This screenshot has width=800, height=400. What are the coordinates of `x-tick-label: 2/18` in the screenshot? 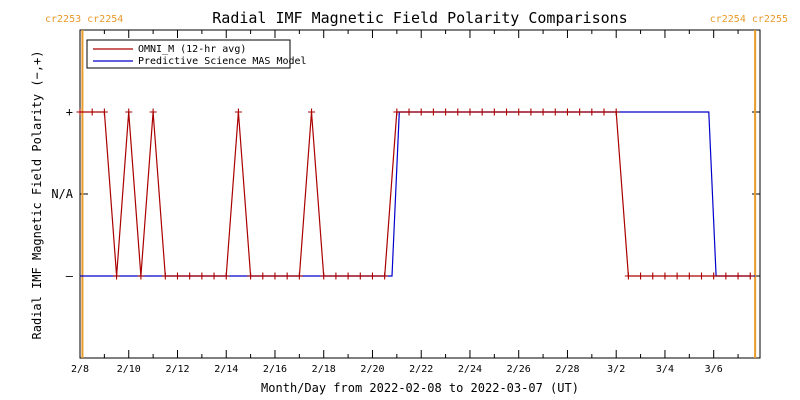 It's located at (324, 369).